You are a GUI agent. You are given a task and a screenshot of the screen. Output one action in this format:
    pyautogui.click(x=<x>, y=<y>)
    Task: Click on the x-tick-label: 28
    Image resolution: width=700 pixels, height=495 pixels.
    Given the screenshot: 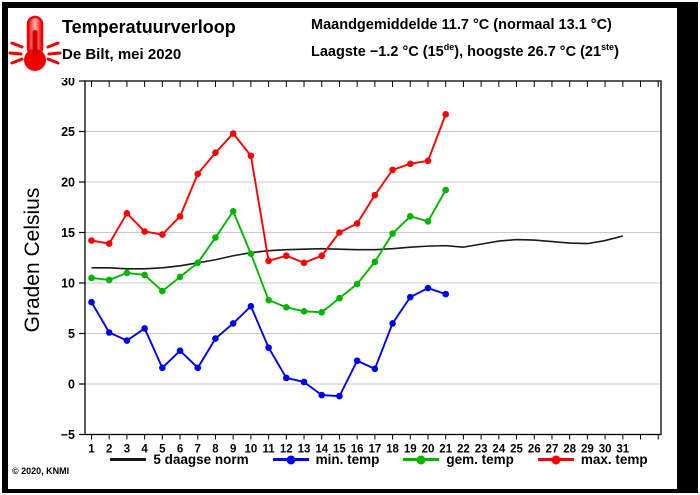 What is the action you would take?
    pyautogui.click(x=569, y=450)
    